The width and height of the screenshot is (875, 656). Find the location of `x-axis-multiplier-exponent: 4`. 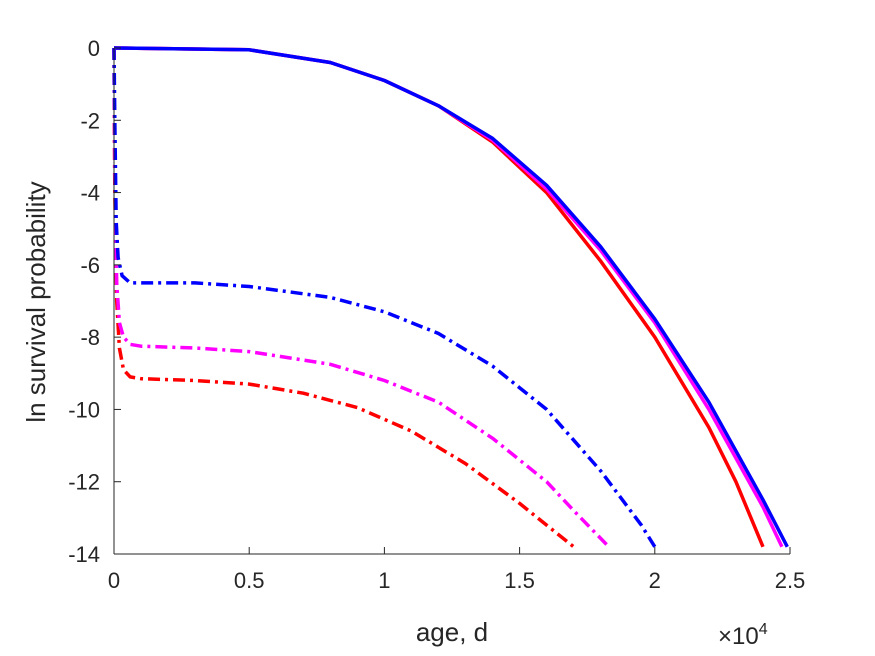

x-axis-multiplier-exponent: 4 is located at coordinates (763, 629).